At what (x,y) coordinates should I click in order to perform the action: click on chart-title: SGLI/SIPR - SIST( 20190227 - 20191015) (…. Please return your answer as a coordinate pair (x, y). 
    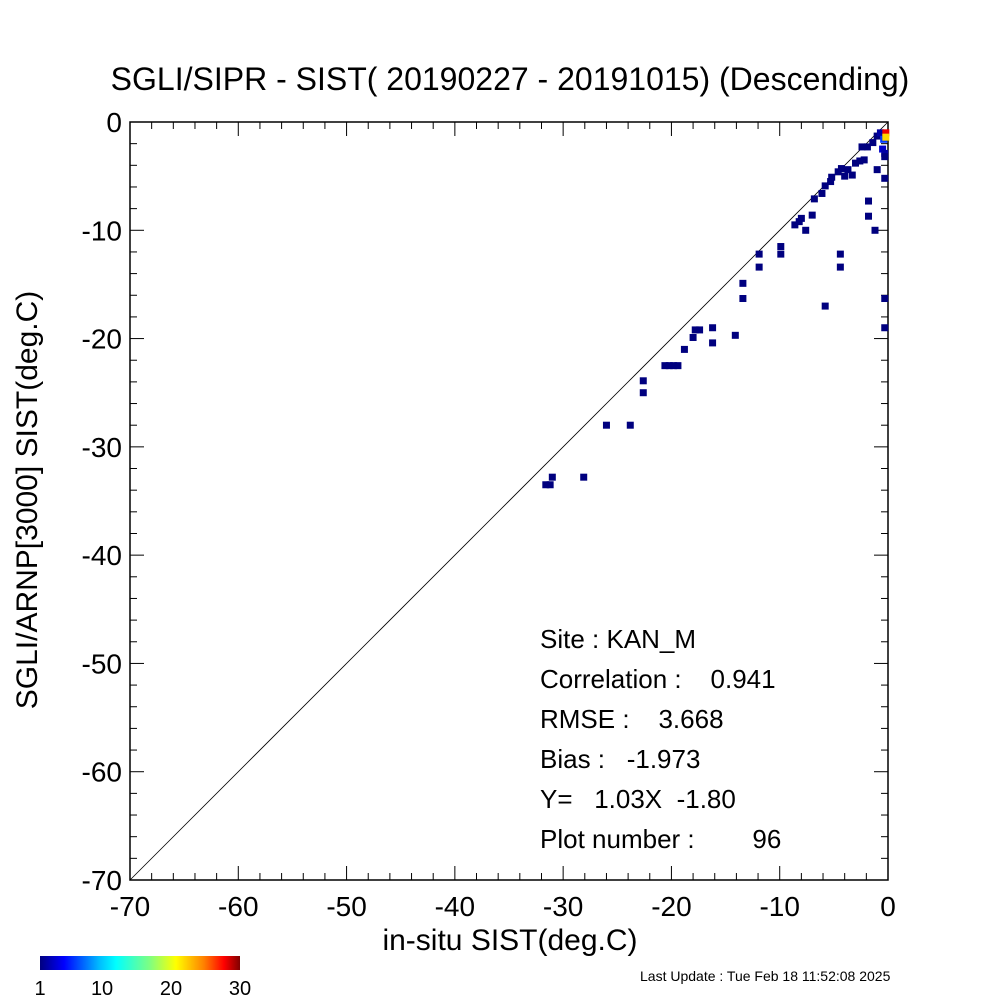
    Looking at the image, I should click on (510, 79).